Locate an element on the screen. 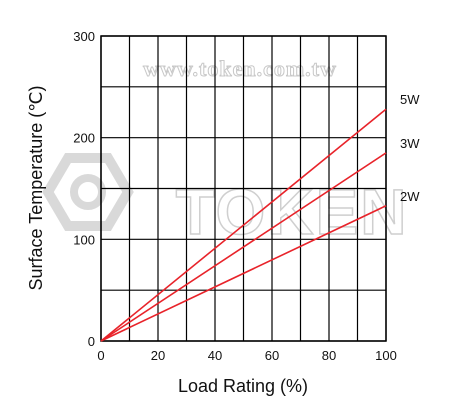  series-label-5w: 5W is located at coordinates (410, 99).